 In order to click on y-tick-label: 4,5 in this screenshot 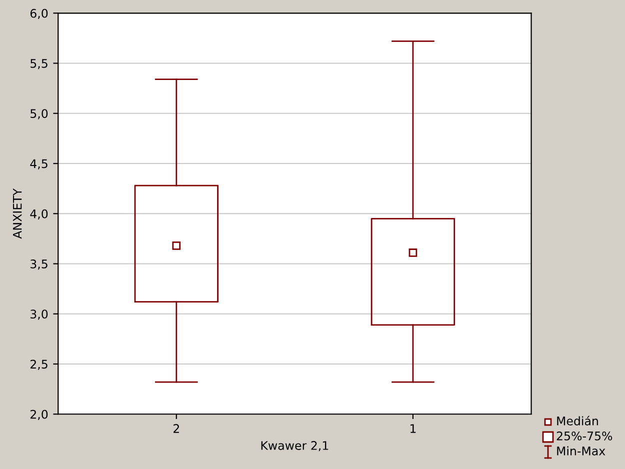, I will do `click(39, 164)`.